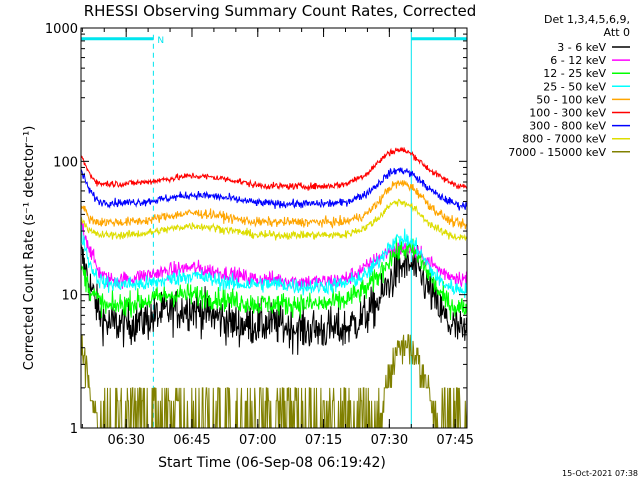 This screenshot has width=640, height=480. Describe the element at coordinates (61, 29) in the screenshot. I see `y-tick-label: 1000` at that location.